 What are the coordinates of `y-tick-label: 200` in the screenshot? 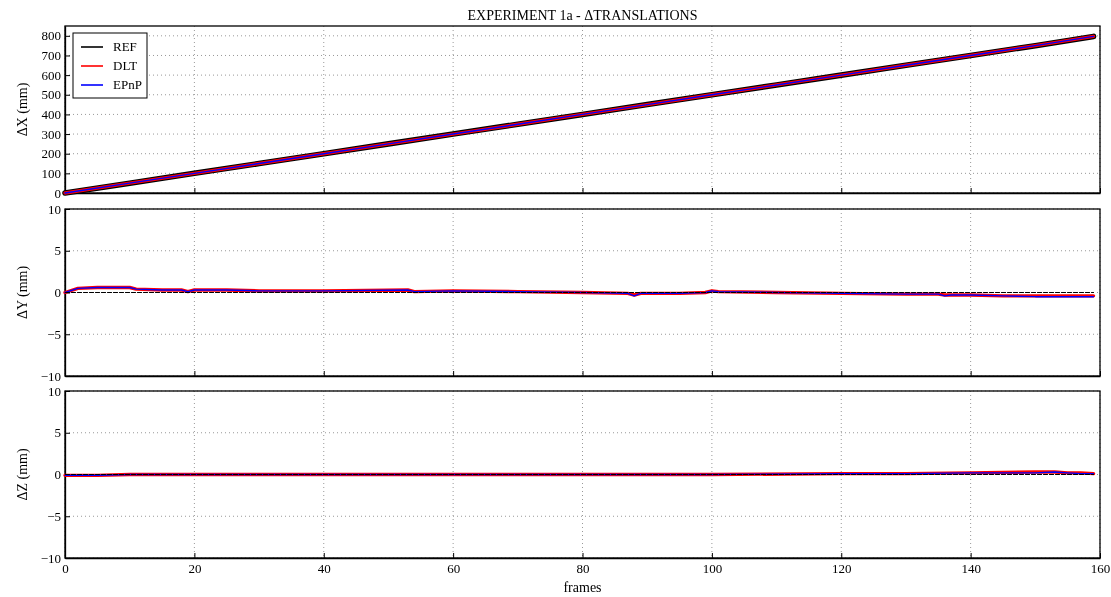 It's located at (51, 154).